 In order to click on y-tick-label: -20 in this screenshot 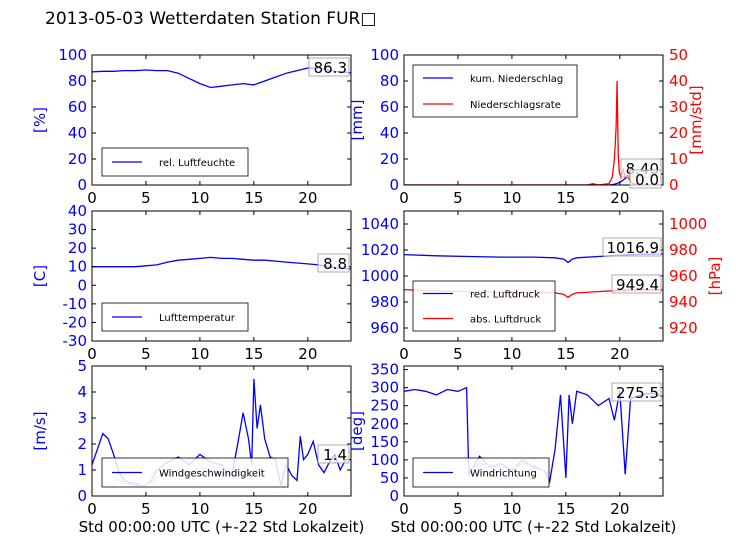, I will do `click(75, 322)`.